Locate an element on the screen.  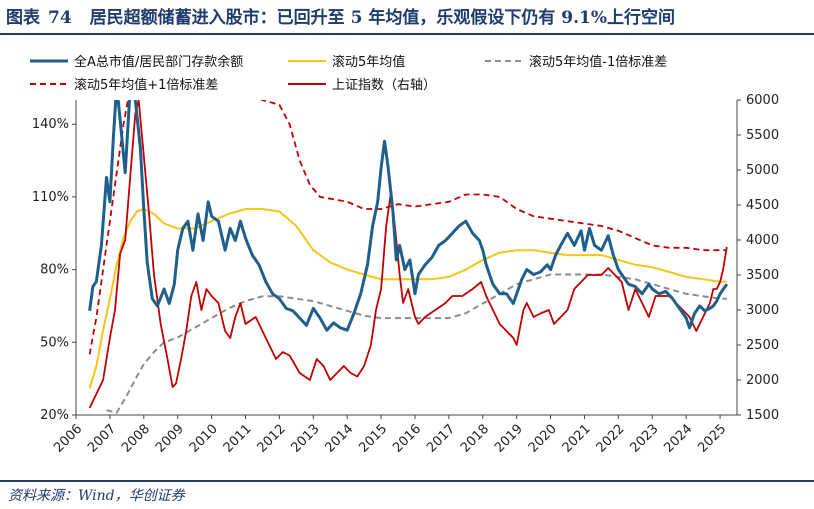
y-left-tick-label: 110% is located at coordinates (50, 197).